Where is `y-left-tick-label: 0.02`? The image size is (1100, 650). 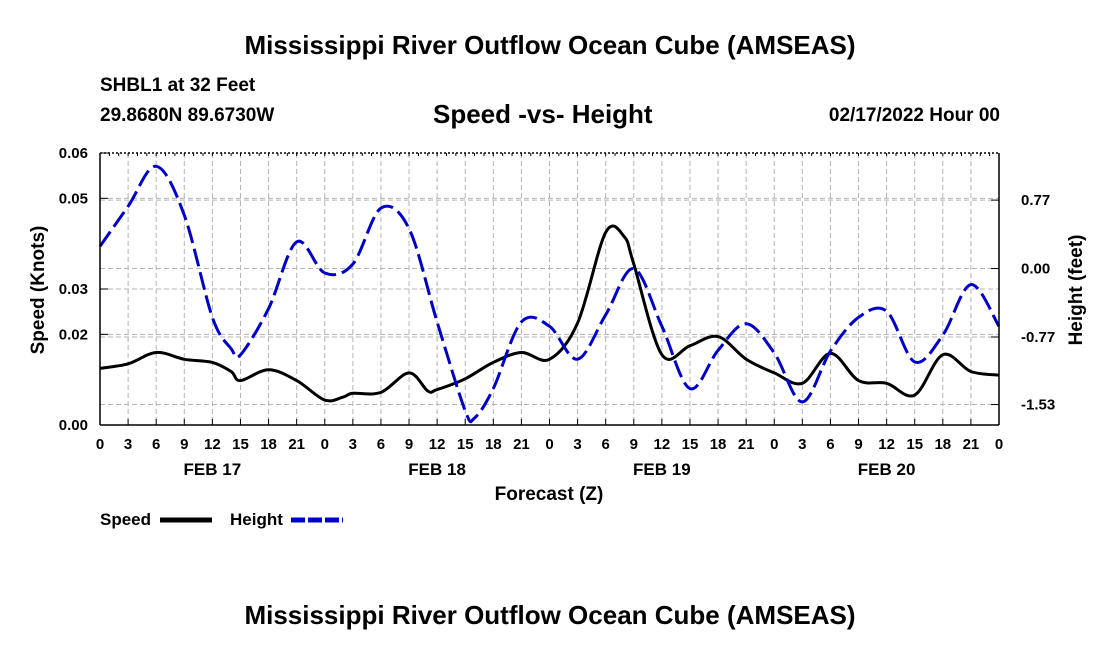
y-left-tick-label: 0.02 is located at coordinates (73, 334).